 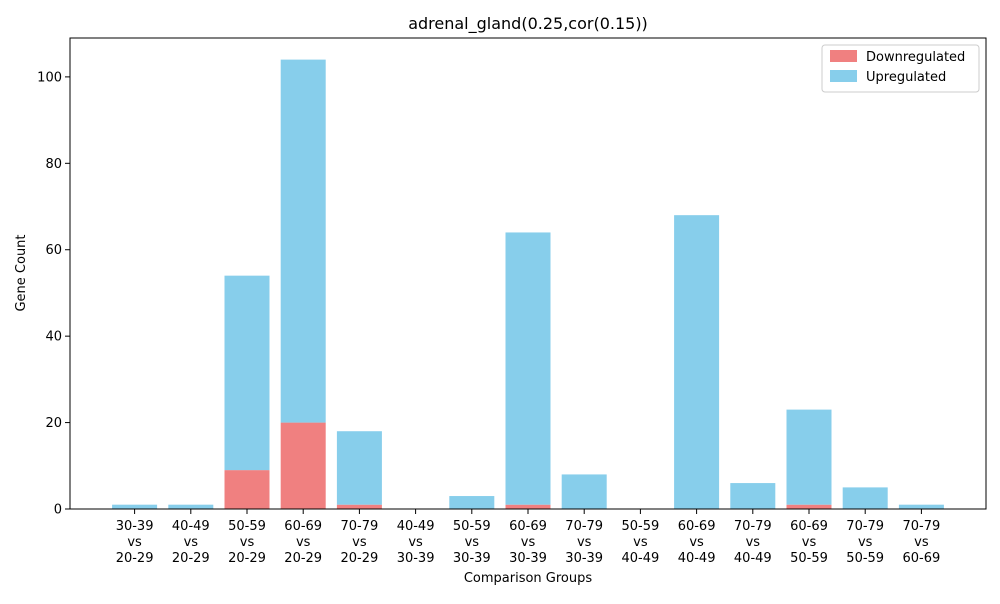 What do you see at coordinates (915, 57) in the screenshot?
I see `legend-label-downregulated: Downregulated` at bounding box center [915, 57].